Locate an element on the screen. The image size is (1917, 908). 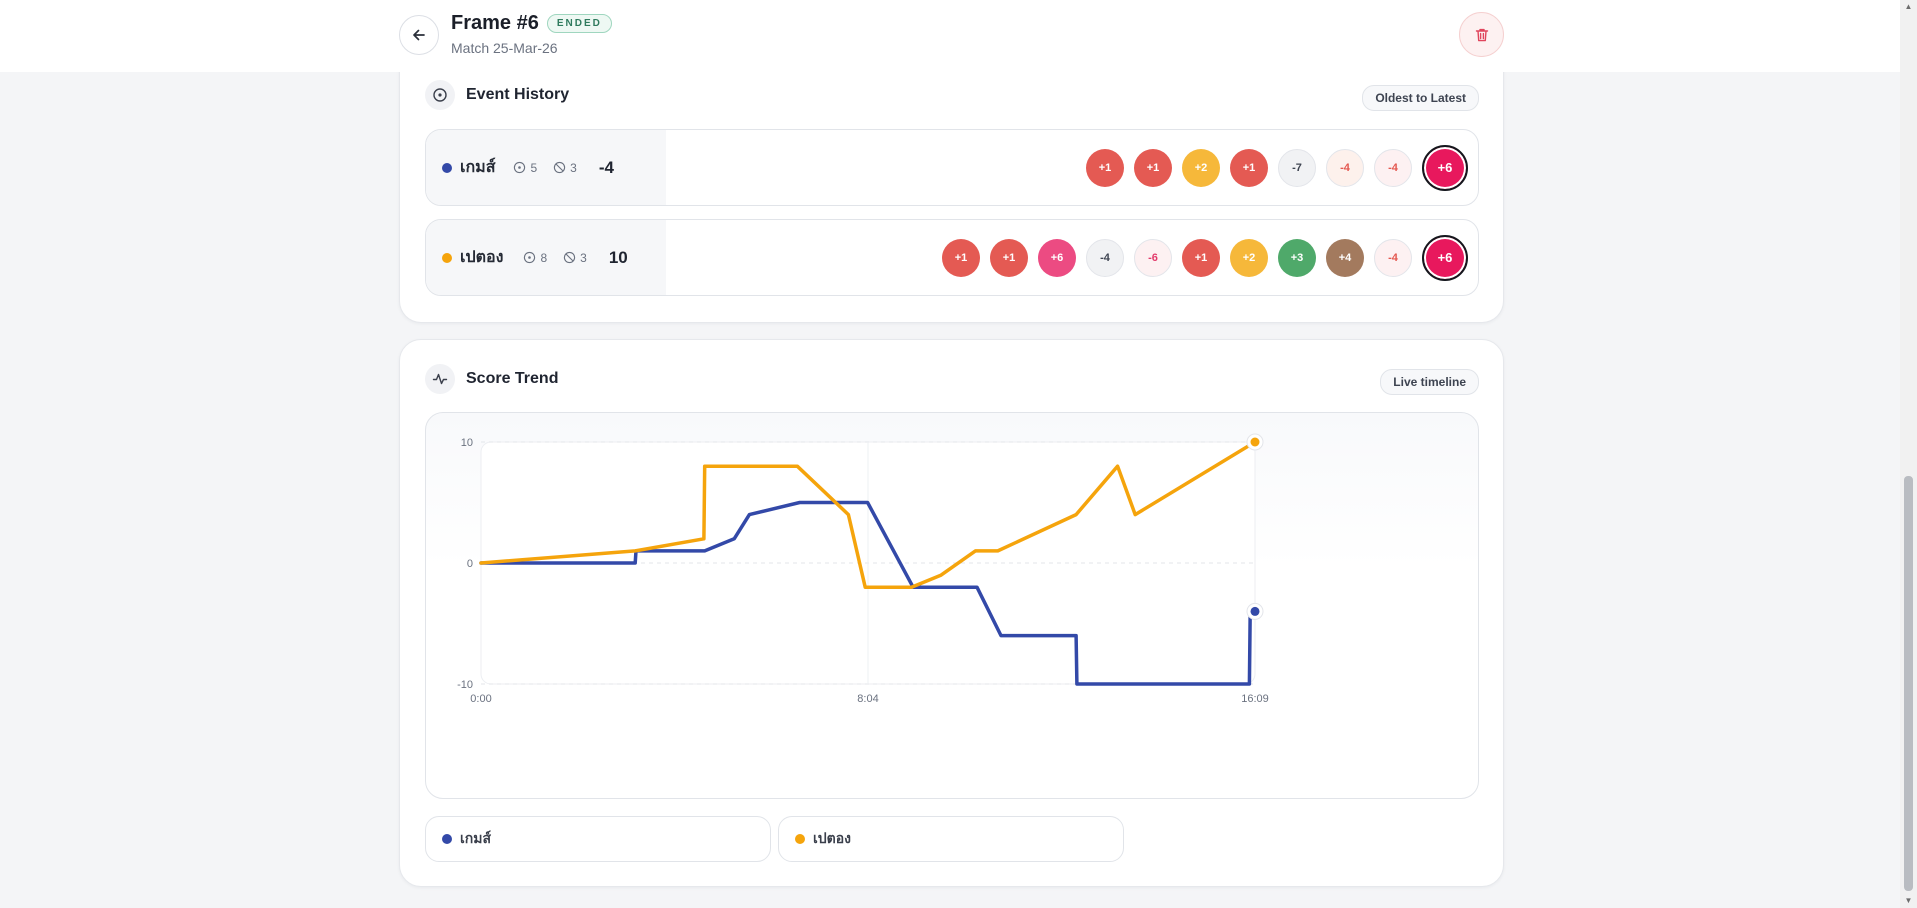
scroll-up-arrow: ▲ is located at coordinates (1908, 6).